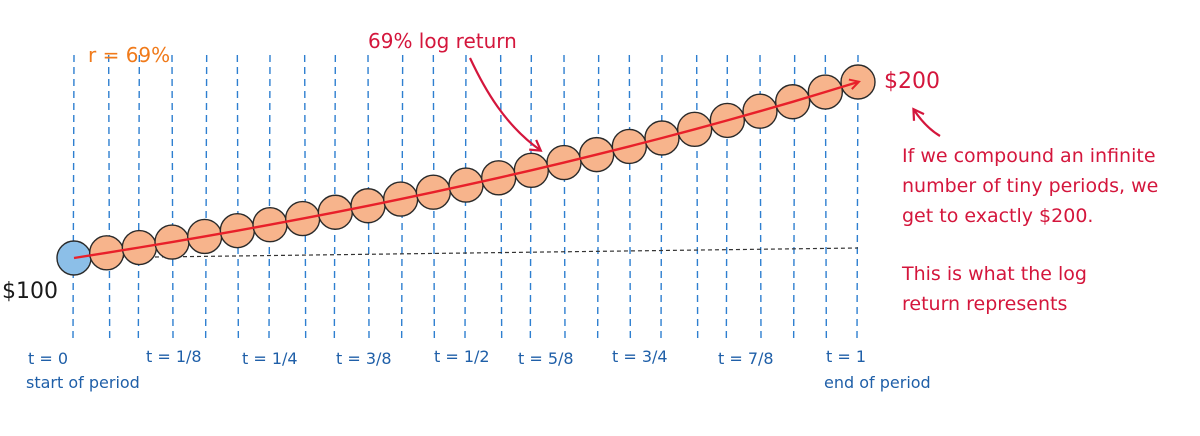 This screenshot has width=1200, height=436. I want to click on tick-t3-8: t = 3/8, so click(364, 358).